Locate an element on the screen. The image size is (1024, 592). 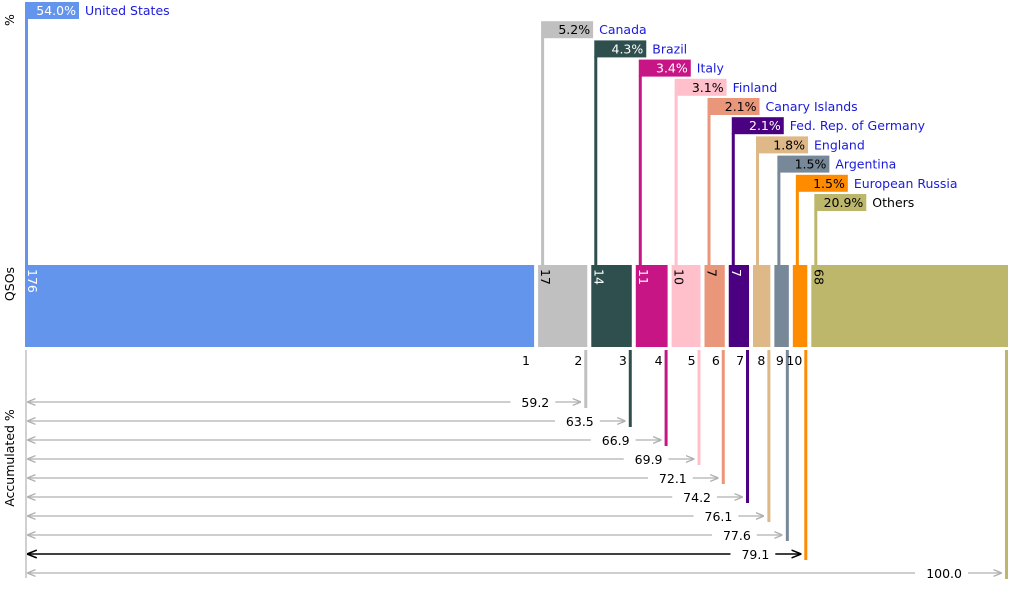
accumulated-value: 79.1 is located at coordinates (755, 554).